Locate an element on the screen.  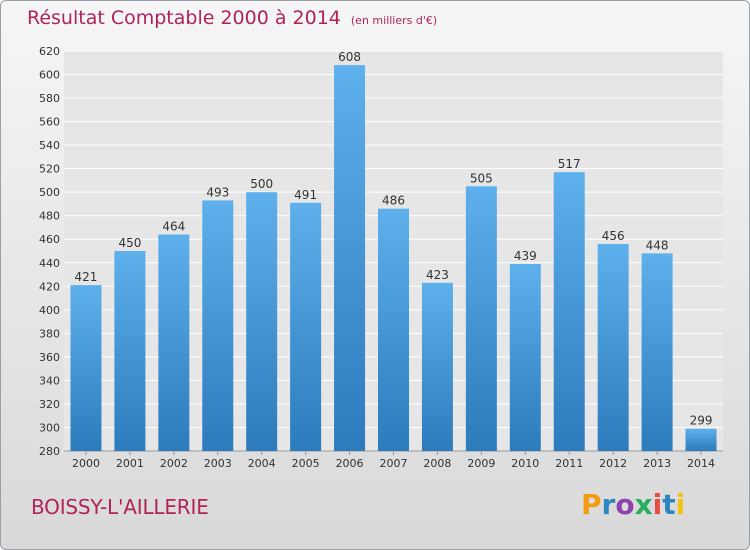
data-label: 493 is located at coordinates (217, 192).